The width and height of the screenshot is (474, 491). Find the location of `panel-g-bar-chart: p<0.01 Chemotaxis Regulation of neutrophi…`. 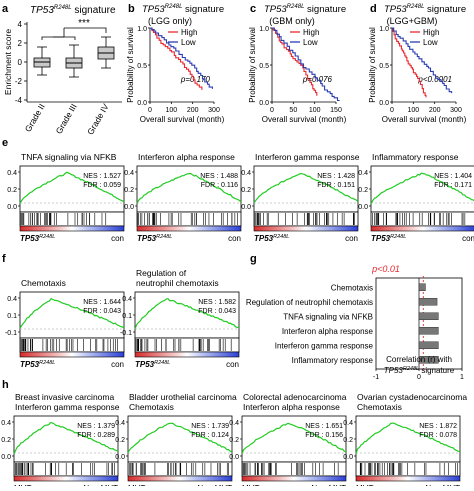

panel-g-bar-chart: p<0.01 Chemotaxis Regulation of neutrophi… is located at coordinates (355, 322).